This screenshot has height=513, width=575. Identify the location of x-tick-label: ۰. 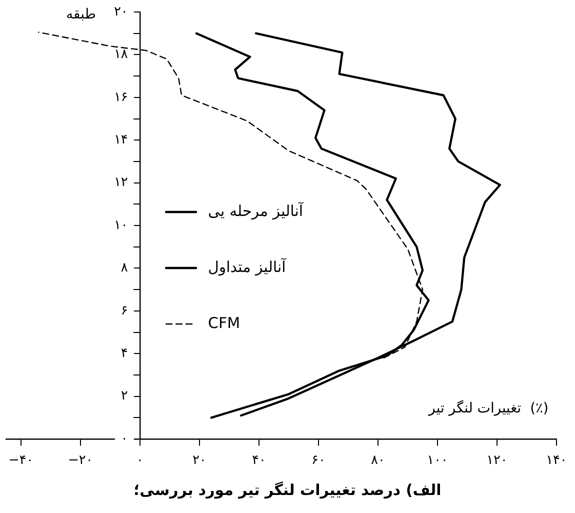
(140, 460).